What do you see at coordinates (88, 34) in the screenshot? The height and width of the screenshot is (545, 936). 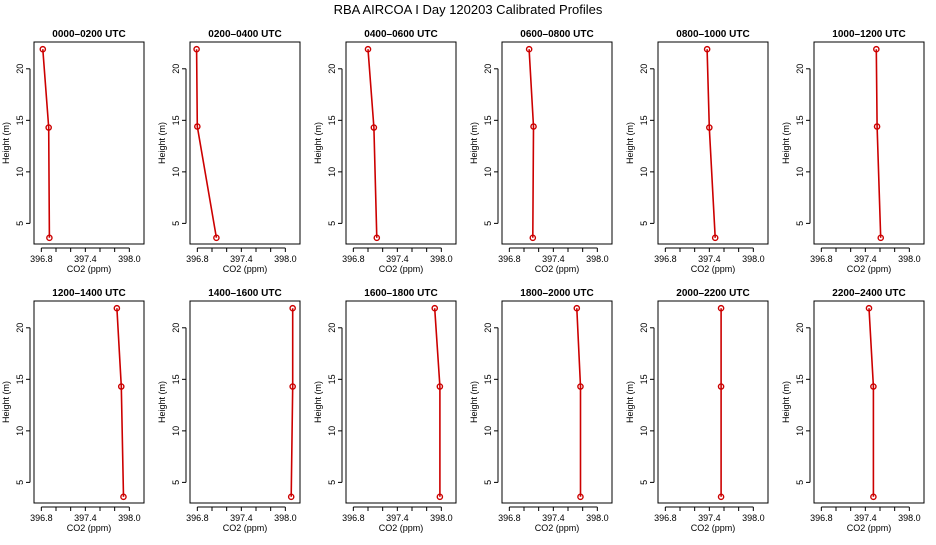 I see `panel-title: 0000–0200 UTC` at bounding box center [88, 34].